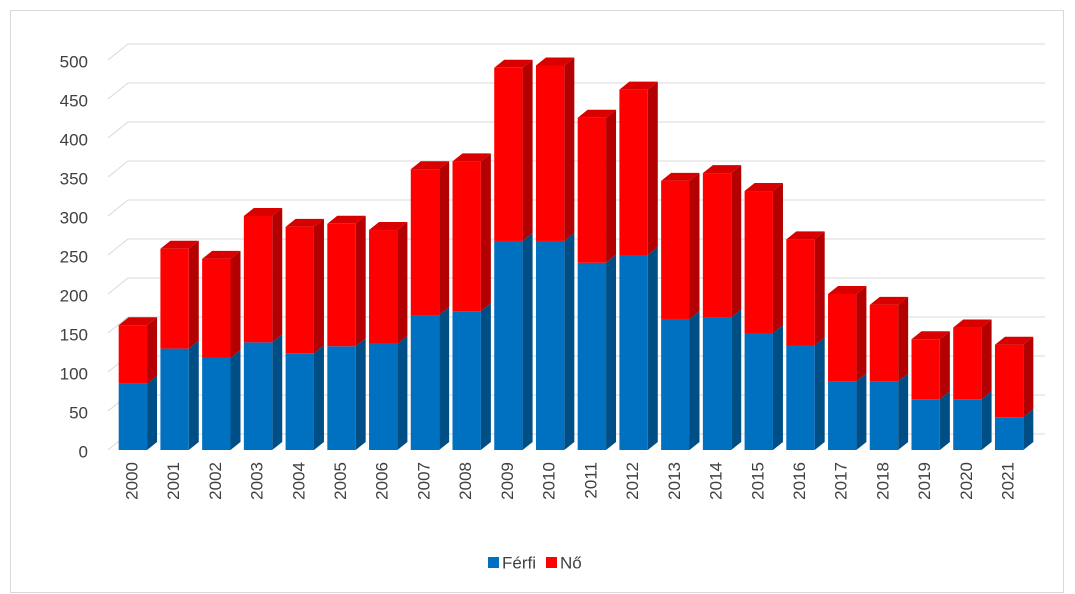 The width and height of the screenshot is (1075, 594). Describe the element at coordinates (340, 481) in the screenshot. I see `x-tick-label: 2005` at that location.